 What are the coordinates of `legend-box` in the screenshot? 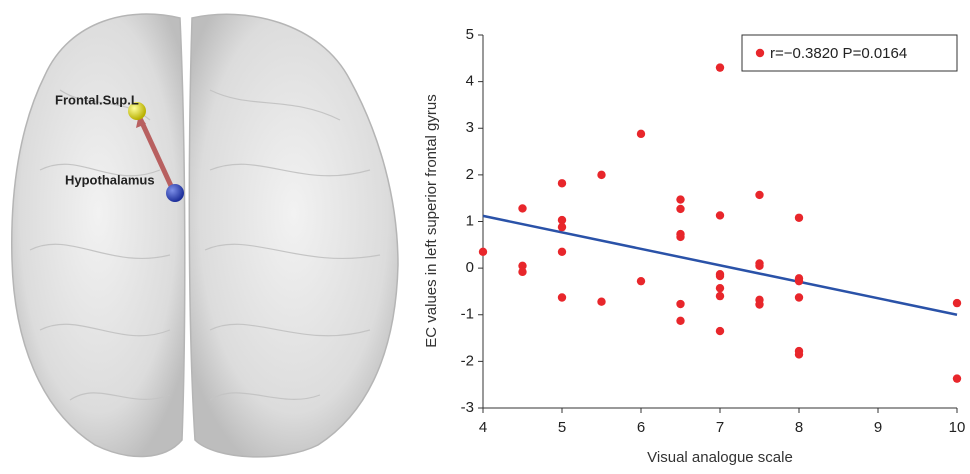 It's located at (849, 53).